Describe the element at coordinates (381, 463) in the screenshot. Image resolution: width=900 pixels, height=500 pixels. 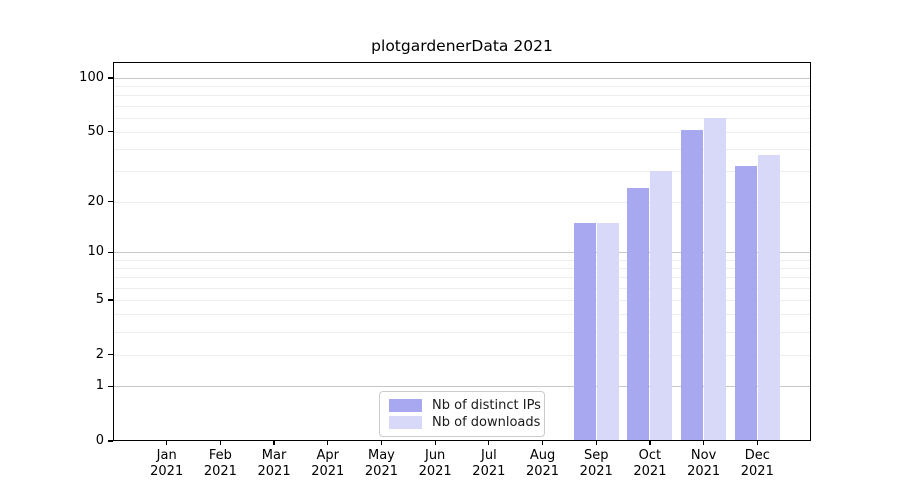
I see `x-tick-label-may: May 2021` at that location.